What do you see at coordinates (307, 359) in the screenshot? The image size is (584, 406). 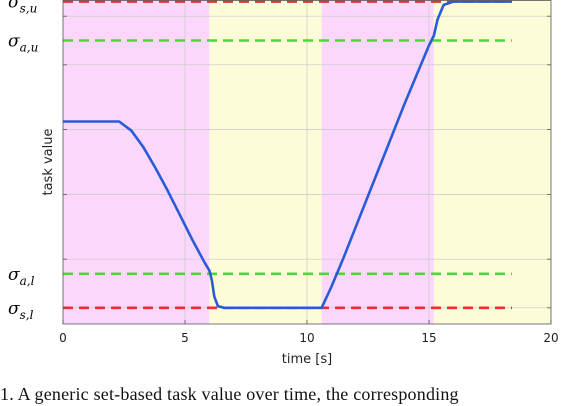 I see `x-axis-label: time [s]` at bounding box center [307, 359].